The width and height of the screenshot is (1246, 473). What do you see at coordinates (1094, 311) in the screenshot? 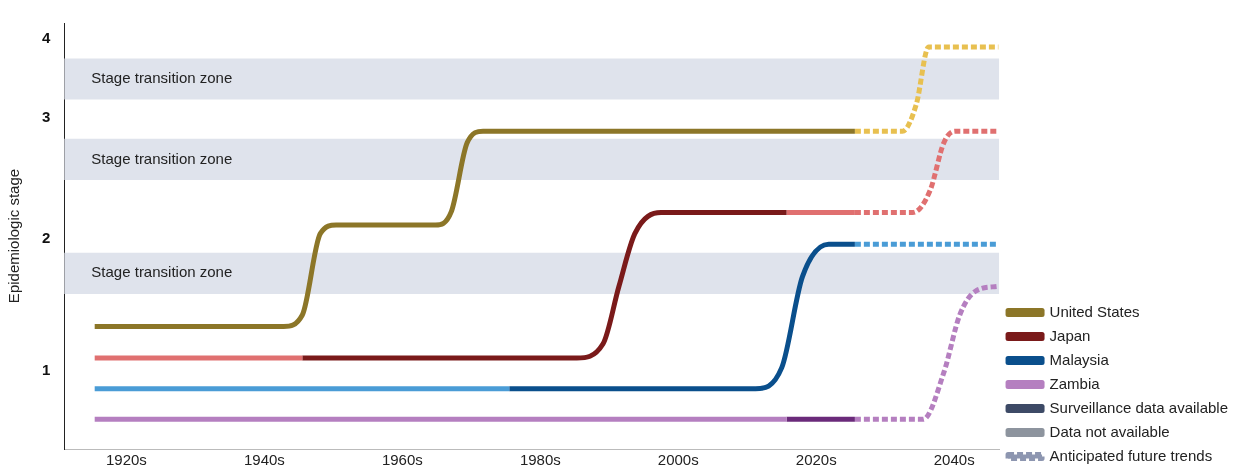
I see `legend-label: United States` at bounding box center [1094, 311].